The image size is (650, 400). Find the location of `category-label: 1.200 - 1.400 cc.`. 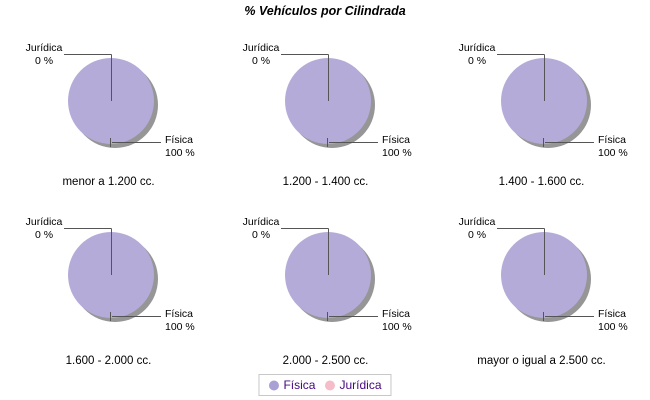

category-label: 1.200 - 1.400 cc. is located at coordinates (325, 182).